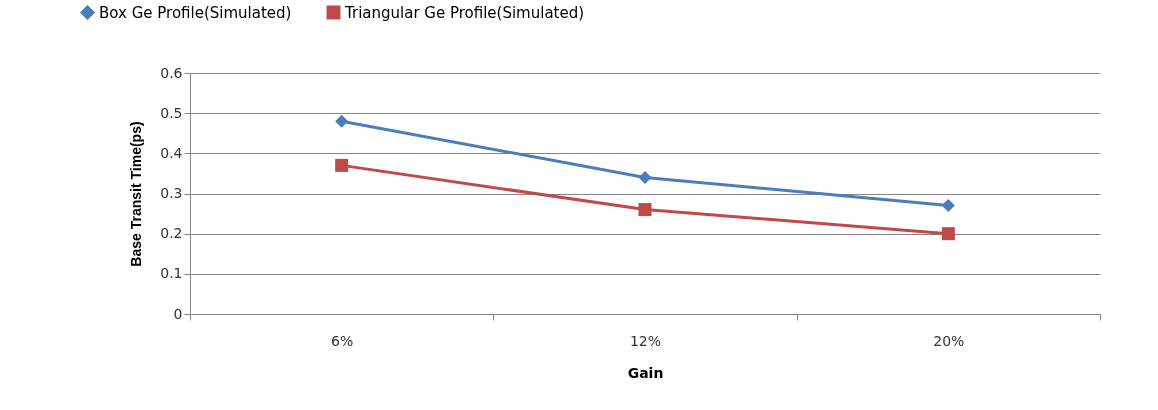  I want to click on x-axis-title: Gain, so click(645, 372).